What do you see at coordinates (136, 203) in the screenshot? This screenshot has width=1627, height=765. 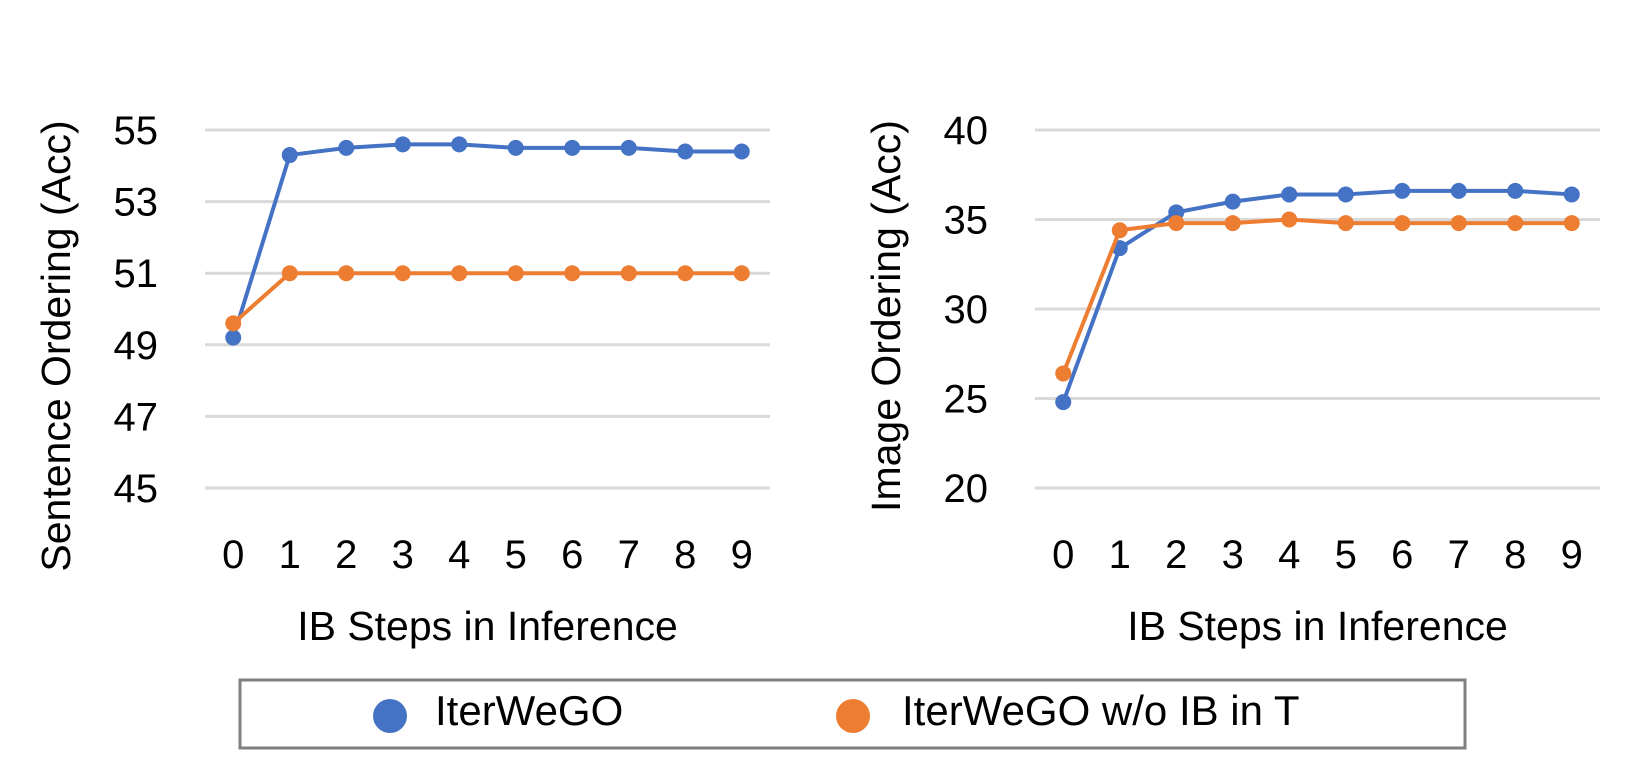 I see `y-tick-label: 53` at bounding box center [136, 203].